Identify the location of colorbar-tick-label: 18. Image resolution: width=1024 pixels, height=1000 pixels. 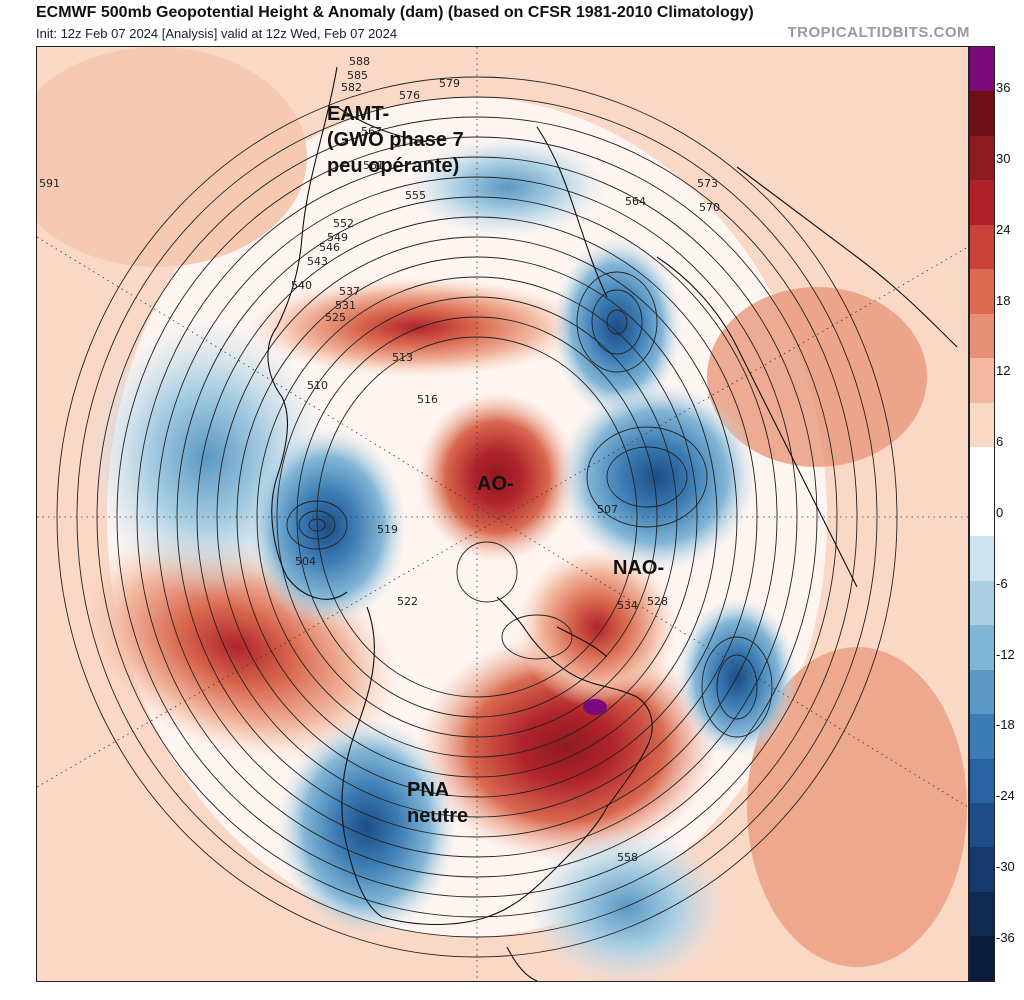
(1003, 300).